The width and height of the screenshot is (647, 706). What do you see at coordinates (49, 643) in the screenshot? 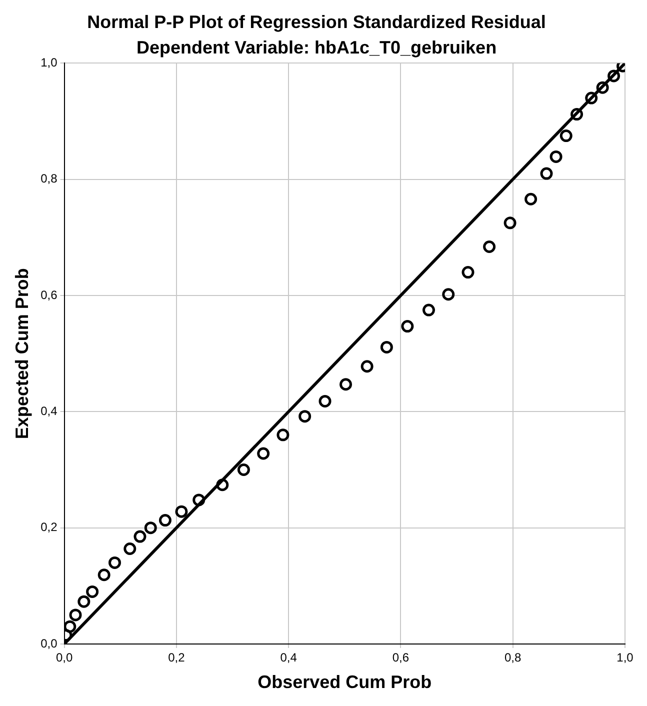
I see `y-tick-label: 0,0` at bounding box center [49, 643].